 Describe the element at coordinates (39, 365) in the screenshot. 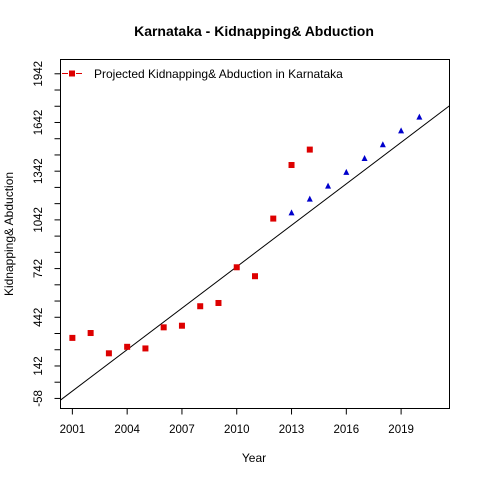

I see `y-tick-label: 142` at that location.